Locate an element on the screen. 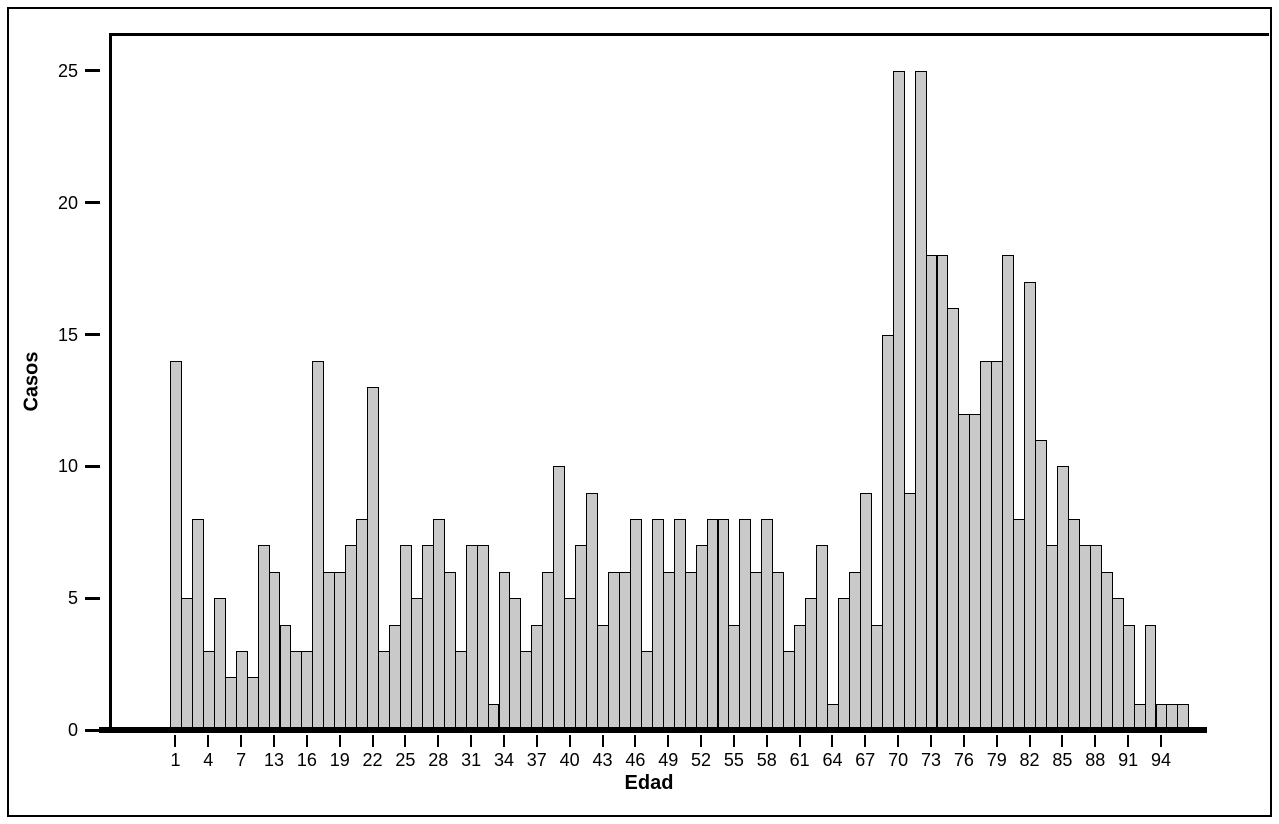 Image resolution: width=1279 pixels, height=824 pixels. x-axis-tick-label: 91 is located at coordinates (1128, 760).